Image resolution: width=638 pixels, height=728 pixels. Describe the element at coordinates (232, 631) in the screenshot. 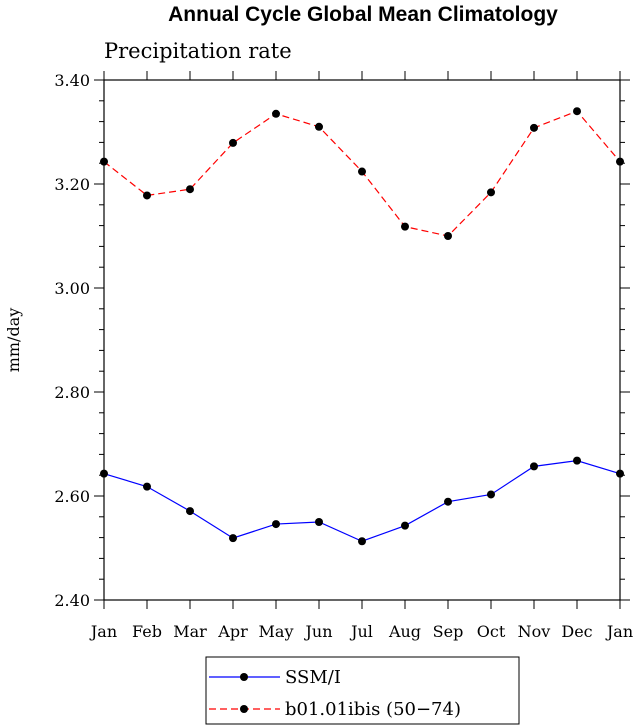

I see `x-tick-label: Apr` at that location.